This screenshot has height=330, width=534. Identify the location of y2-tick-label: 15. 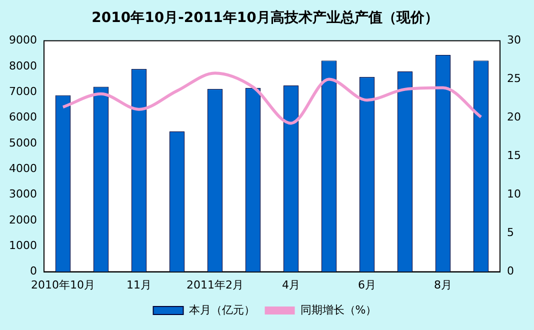
(514, 155).